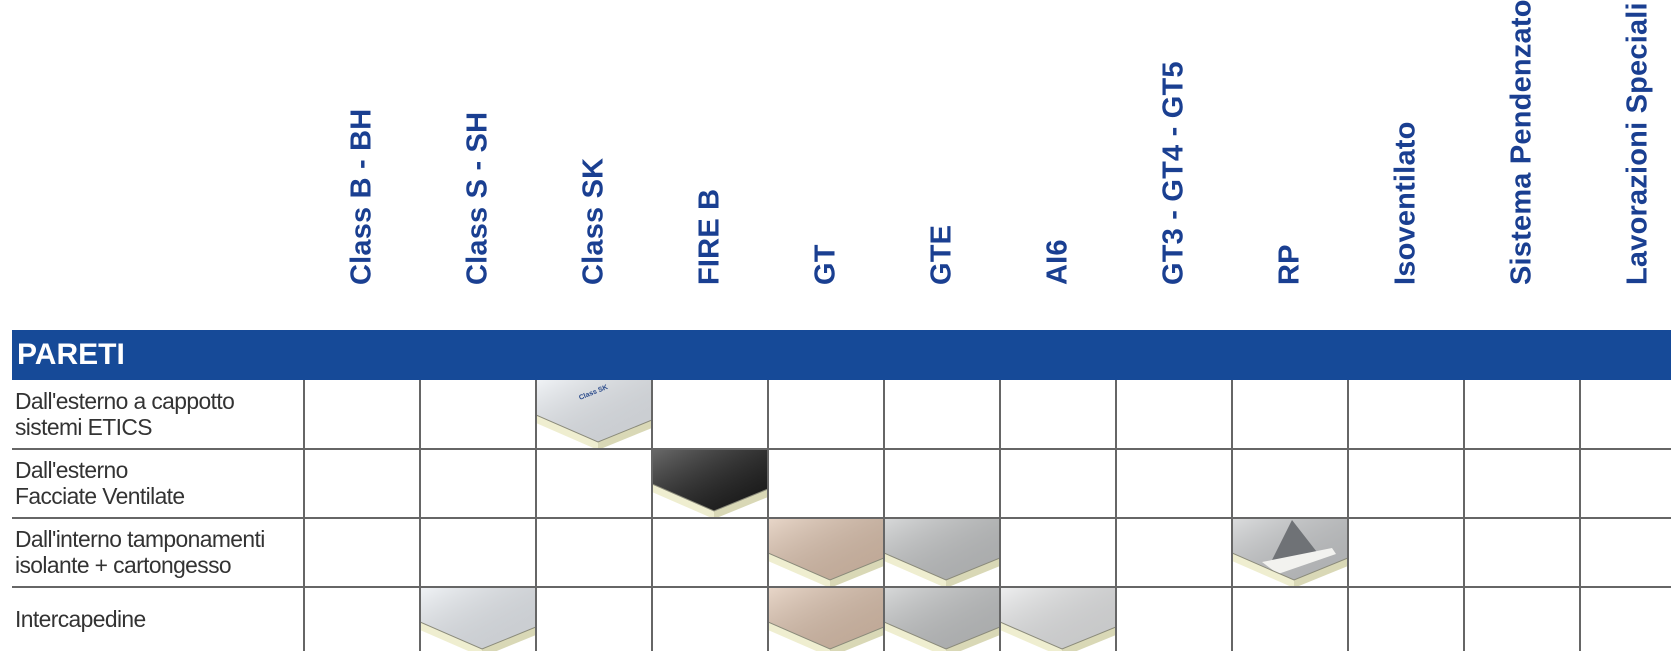  I want to click on row-label-line-2: isolante + cartongesso, so click(123, 565).